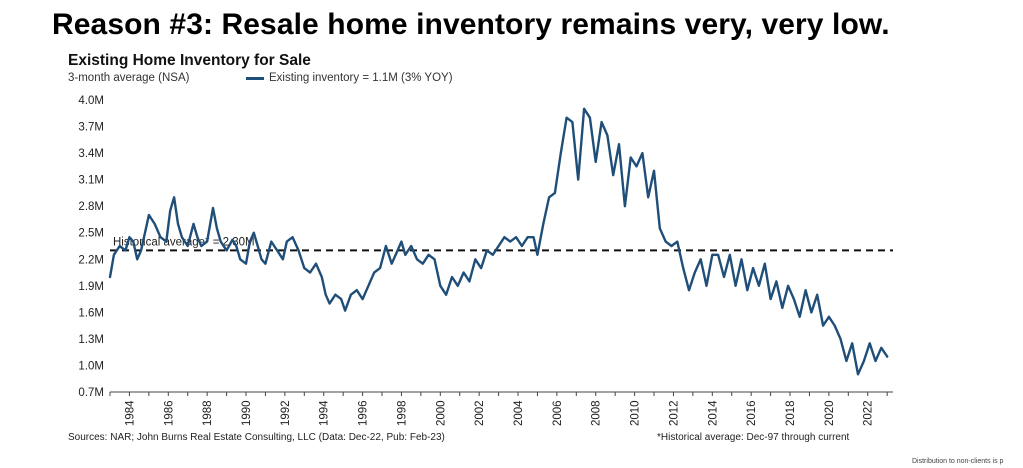  What do you see at coordinates (91, 287) in the screenshot?
I see `y-tick-label: 1.9M` at bounding box center [91, 287].